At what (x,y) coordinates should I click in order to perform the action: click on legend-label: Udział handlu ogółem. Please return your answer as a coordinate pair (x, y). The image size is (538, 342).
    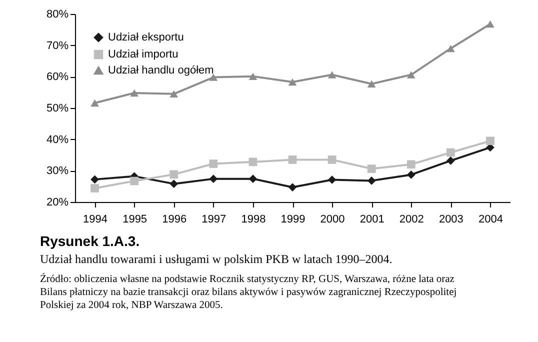
    Looking at the image, I should click on (161, 70).